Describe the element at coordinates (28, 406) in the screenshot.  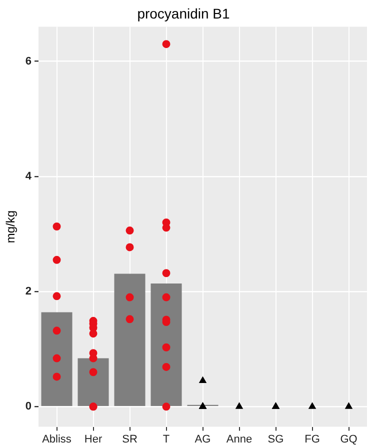
I see `y-tick-label: 0` at that location.